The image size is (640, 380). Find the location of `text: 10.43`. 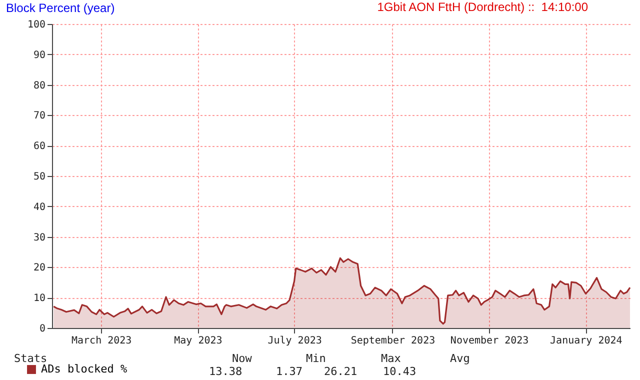

text: 10.43 is located at coordinates (399, 371).